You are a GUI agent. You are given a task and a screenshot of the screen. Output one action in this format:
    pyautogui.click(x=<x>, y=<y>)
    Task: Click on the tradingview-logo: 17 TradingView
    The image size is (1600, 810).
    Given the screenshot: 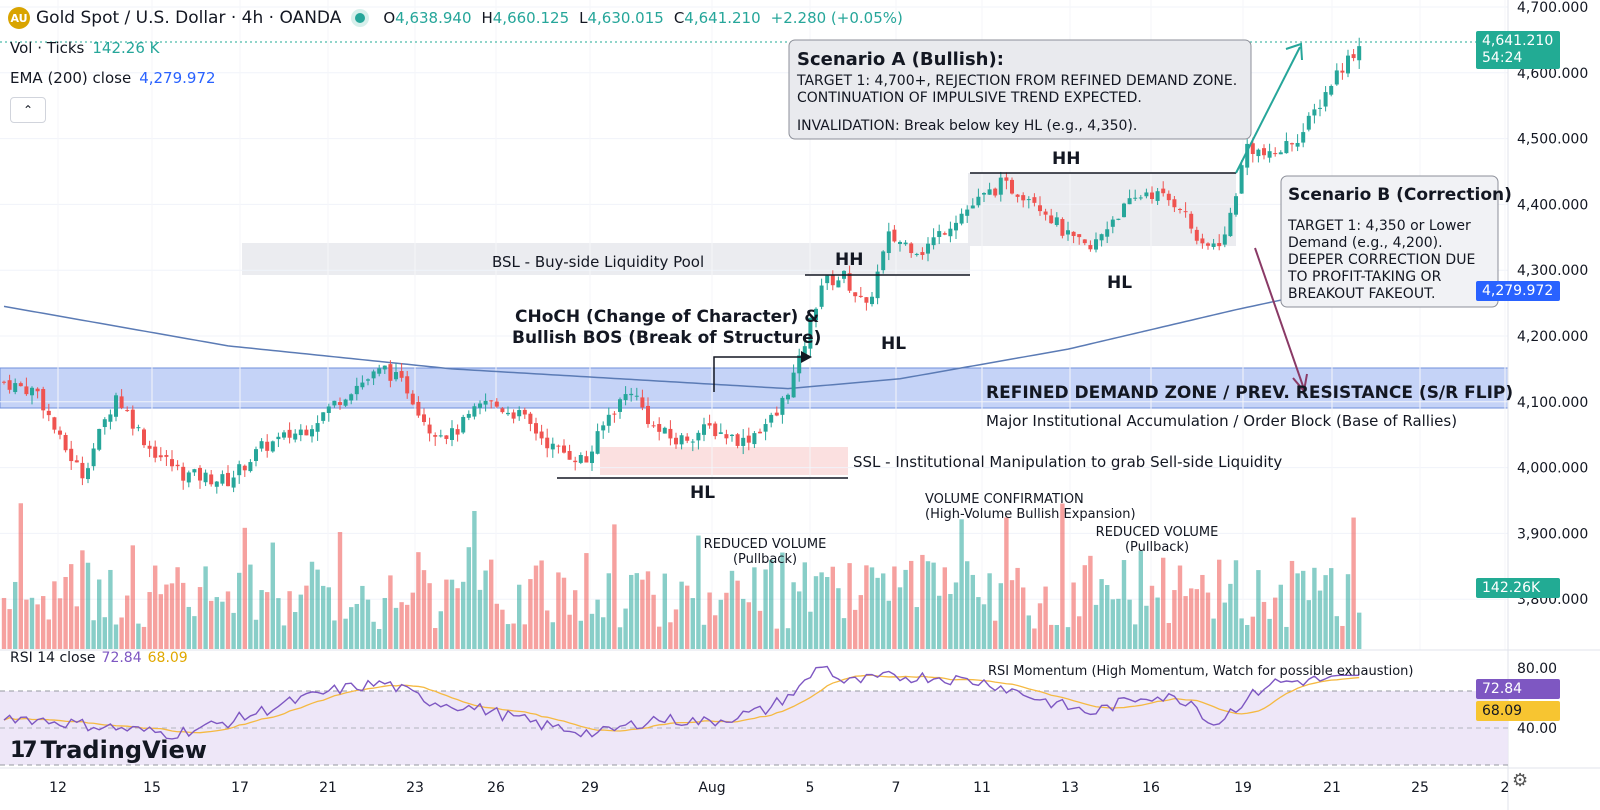 What is the action you would take?
    pyautogui.click(x=108, y=750)
    